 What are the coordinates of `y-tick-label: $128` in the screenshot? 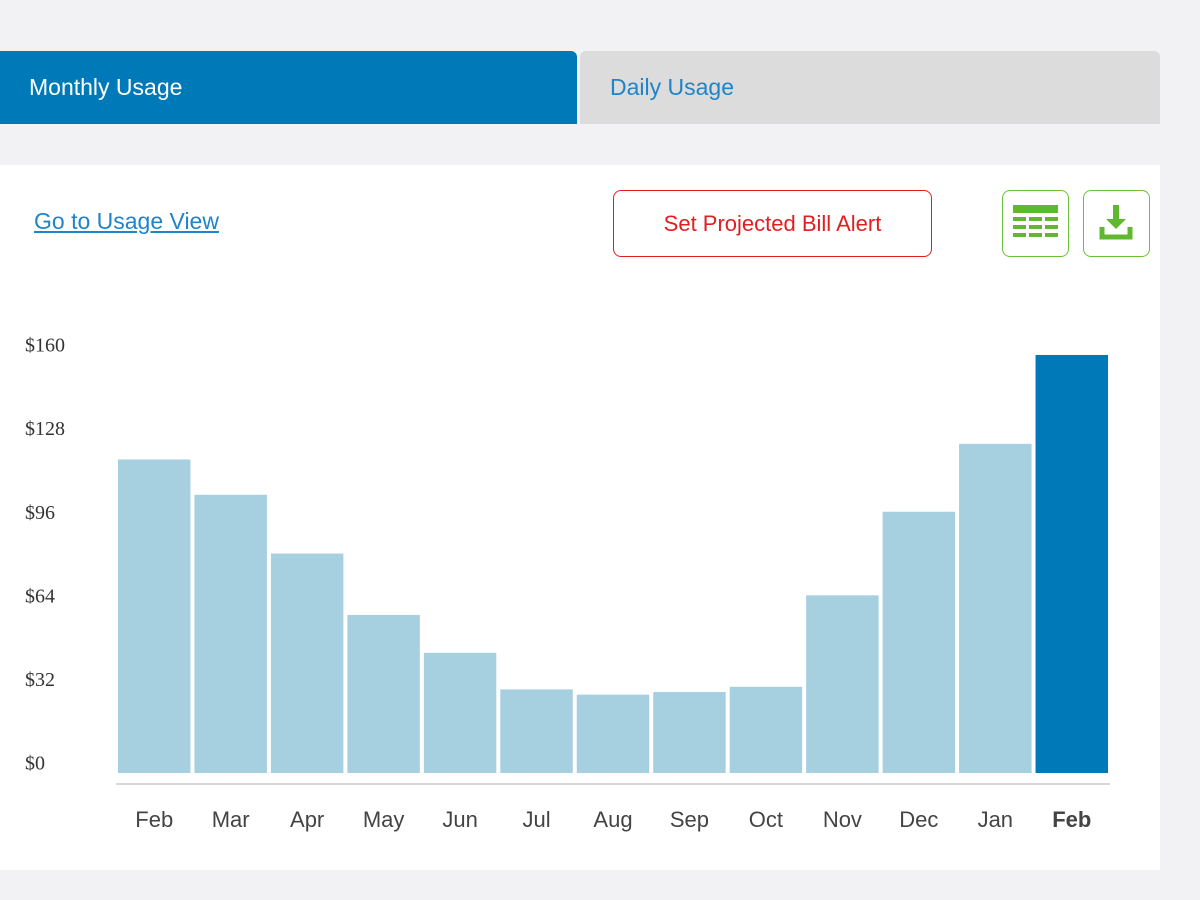 It's located at (45, 429).